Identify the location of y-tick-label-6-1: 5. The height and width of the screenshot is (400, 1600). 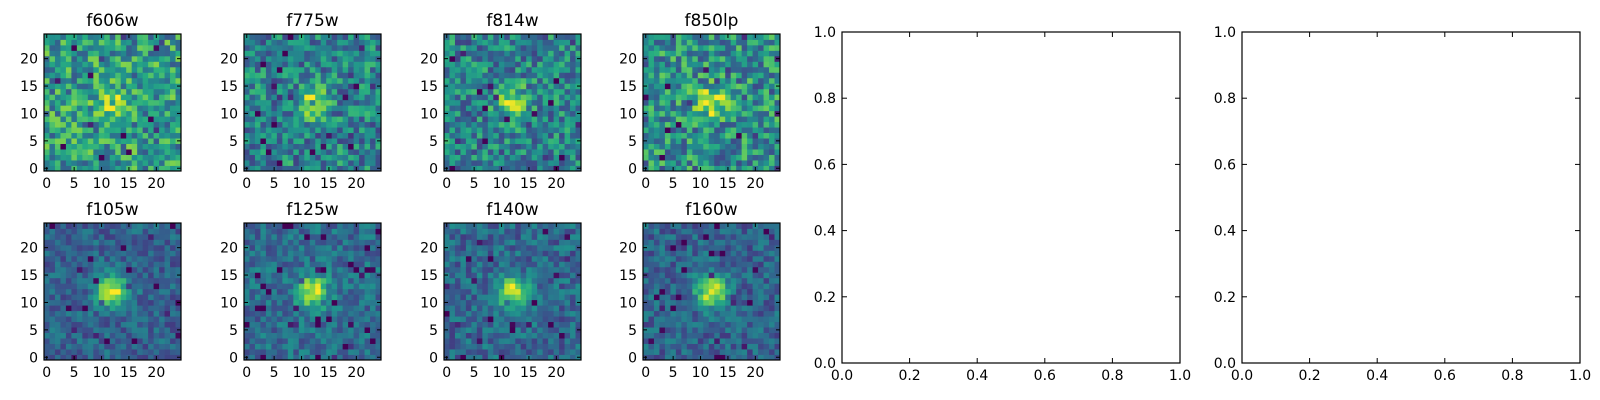
(433, 331).